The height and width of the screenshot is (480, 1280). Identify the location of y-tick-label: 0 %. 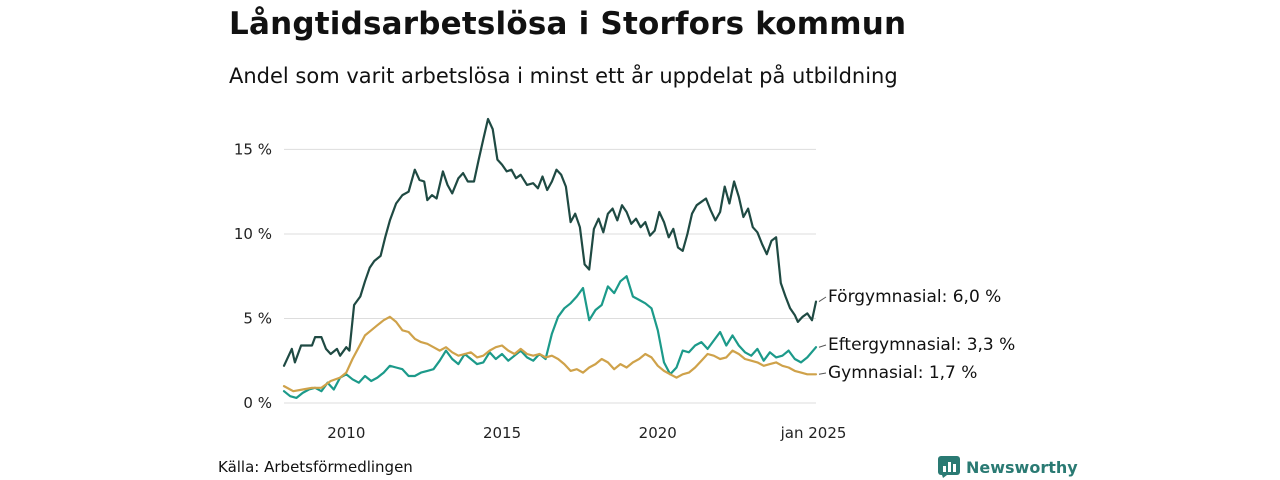
(257, 403).